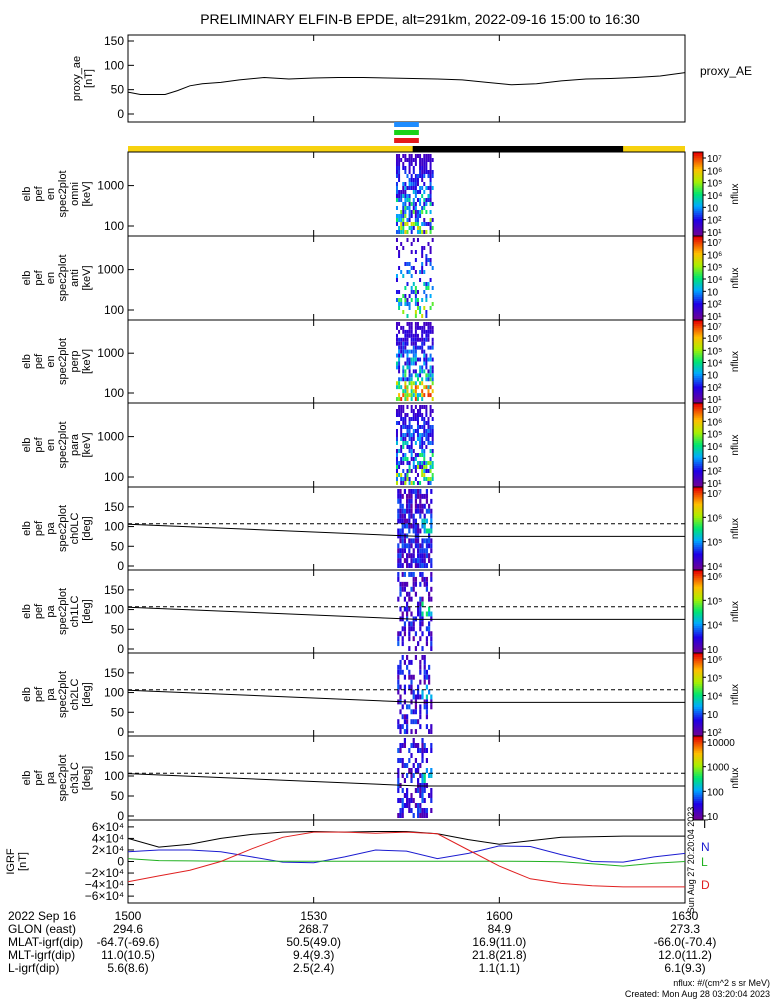  What do you see at coordinates (714, 243) in the screenshot?
I see `spectrogram-anti-colorbar-label: 10⁷` at bounding box center [714, 243].